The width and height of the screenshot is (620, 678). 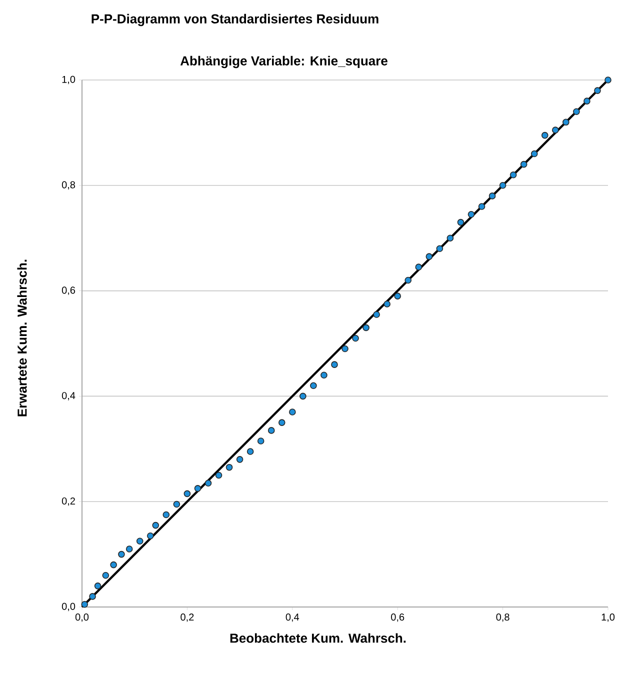 I want to click on chart-title: P-P-Diagramm von Standardisiertes Residuum, so click(x=235, y=20).